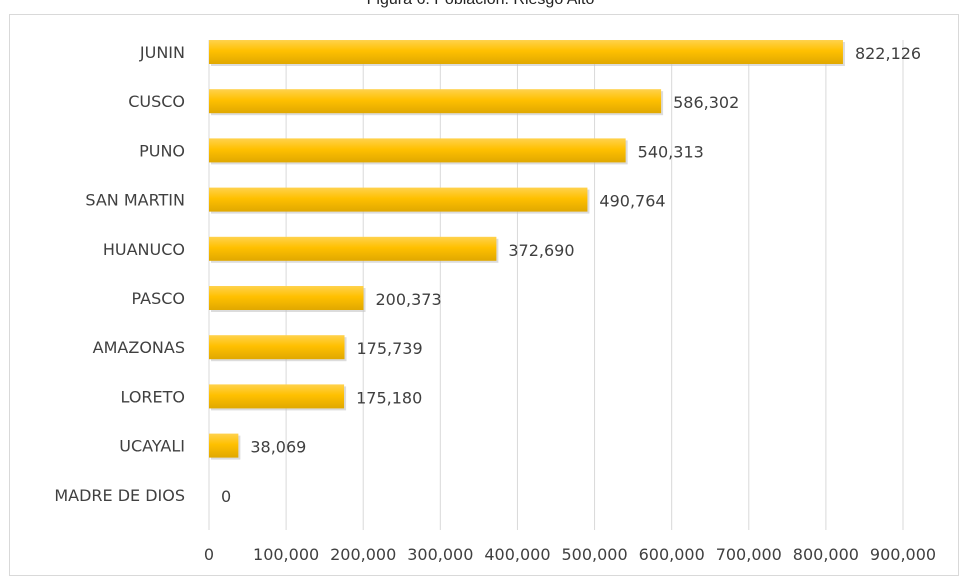  What do you see at coordinates (409, 299) in the screenshot?
I see `data-label: 200,373` at bounding box center [409, 299].